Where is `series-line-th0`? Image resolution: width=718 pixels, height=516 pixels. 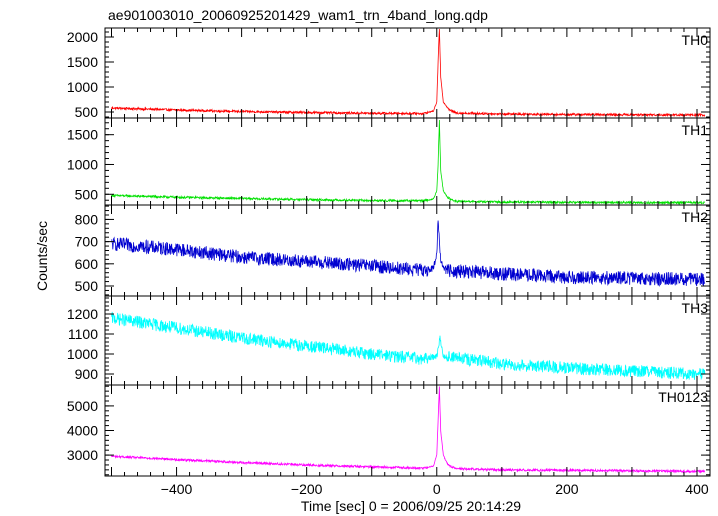 series-line-th0 is located at coordinates (408, 73).